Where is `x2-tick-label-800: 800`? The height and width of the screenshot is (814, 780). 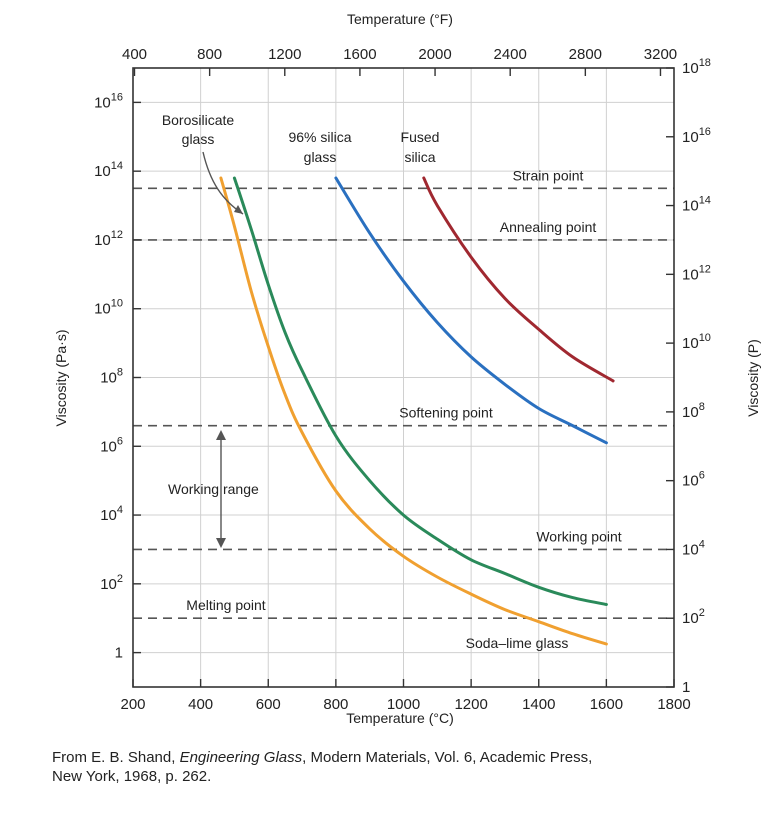 x2-tick-label-800: 800 is located at coordinates (209, 54).